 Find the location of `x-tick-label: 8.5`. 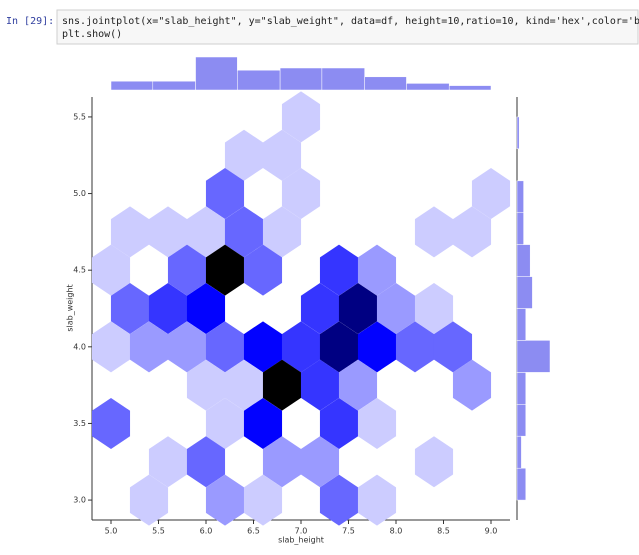

x-tick-label: 8.5 is located at coordinates (443, 531).